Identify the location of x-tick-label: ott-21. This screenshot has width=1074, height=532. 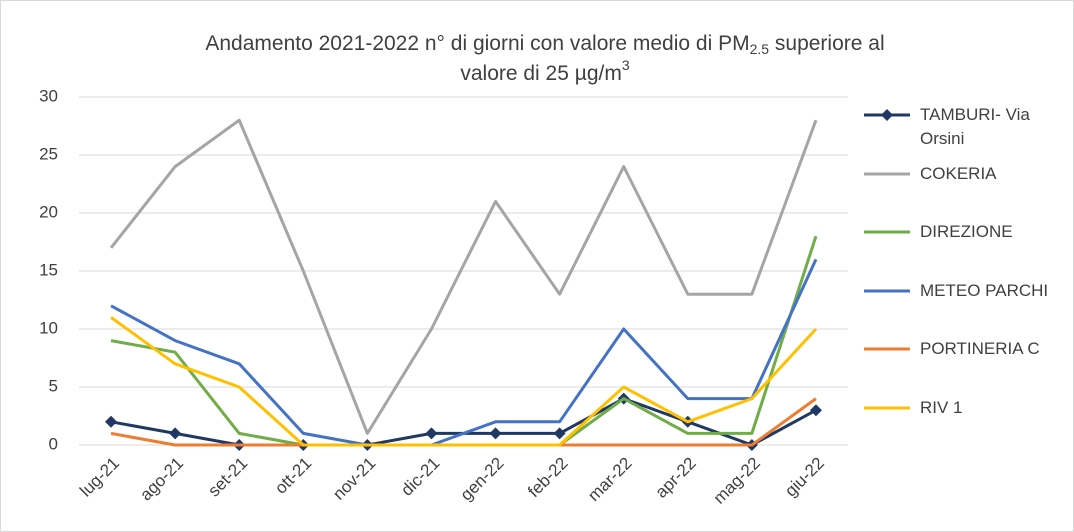
(293, 476).